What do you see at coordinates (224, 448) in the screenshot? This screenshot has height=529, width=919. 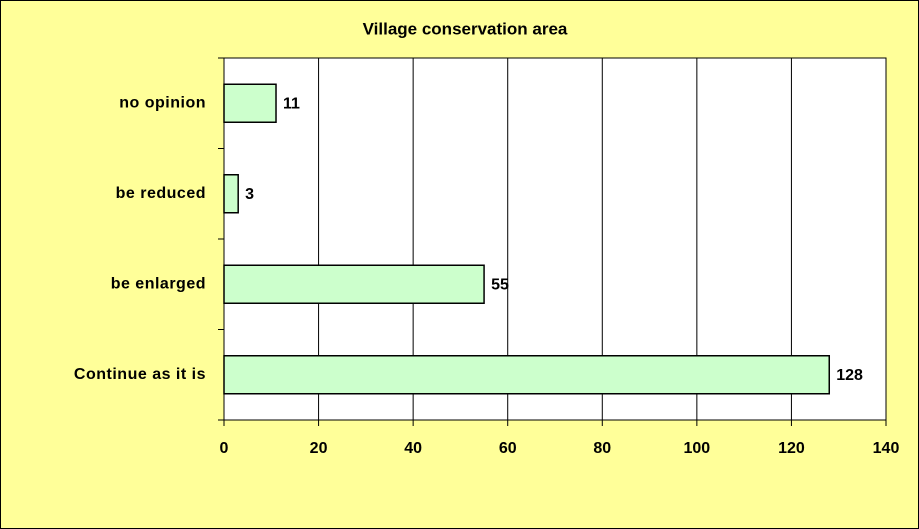 I see `x-tick-label: 0` at bounding box center [224, 448].